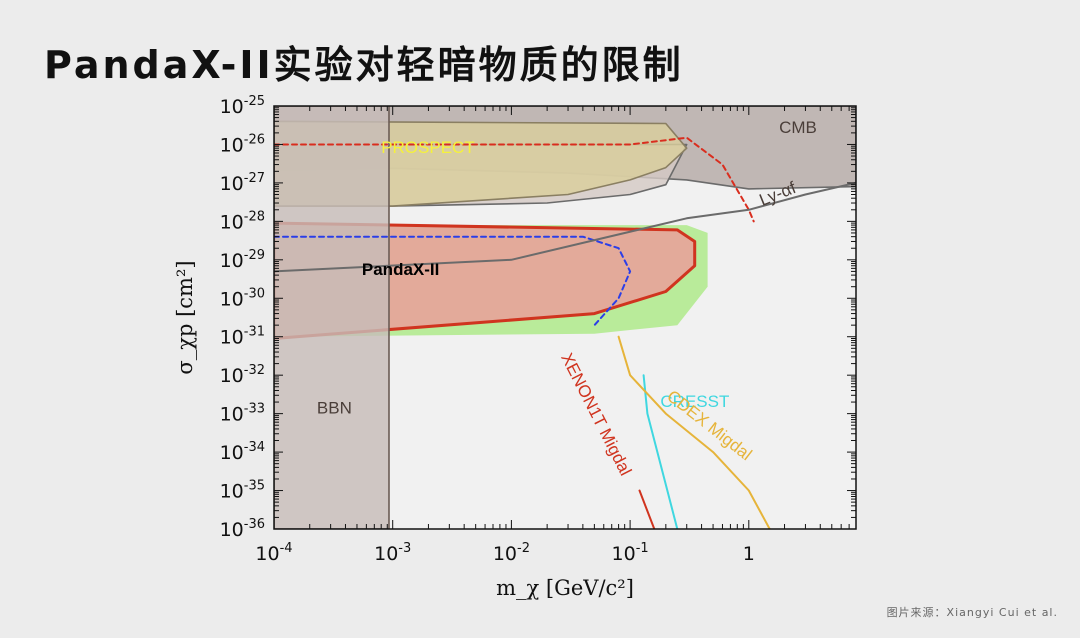 The width and height of the screenshot is (1080, 638). Describe the element at coordinates (242, 414) in the screenshot. I see `y-tick-label: 10-33` at that location.